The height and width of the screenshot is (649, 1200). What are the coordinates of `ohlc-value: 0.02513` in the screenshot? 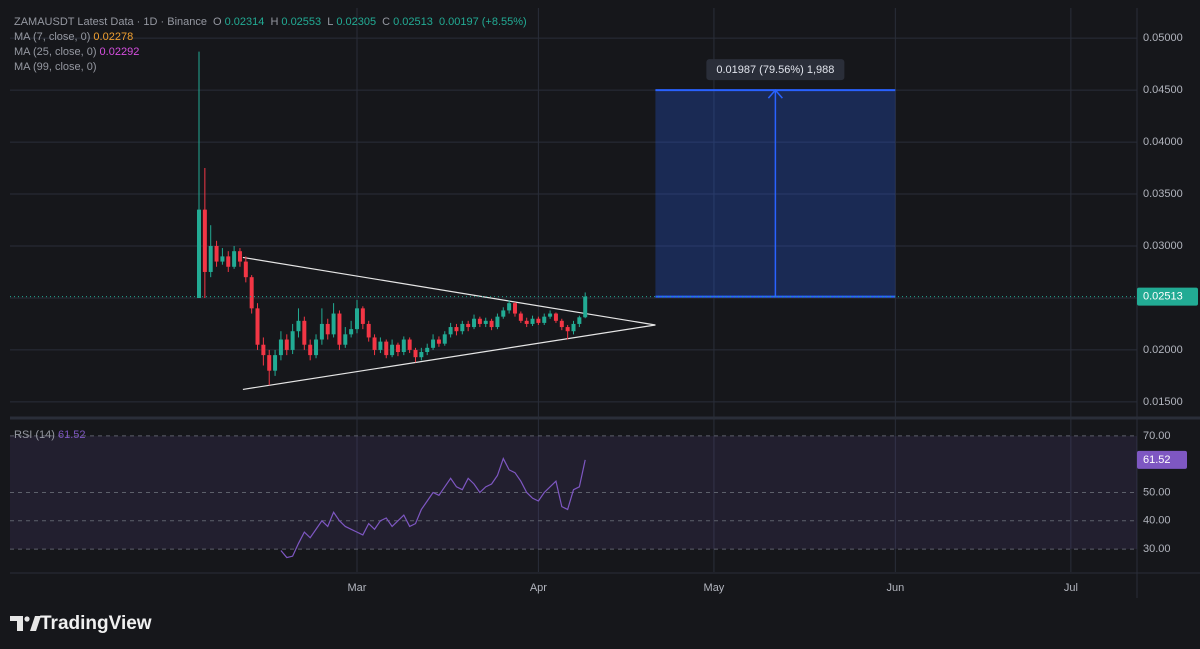 It's located at (413, 22).